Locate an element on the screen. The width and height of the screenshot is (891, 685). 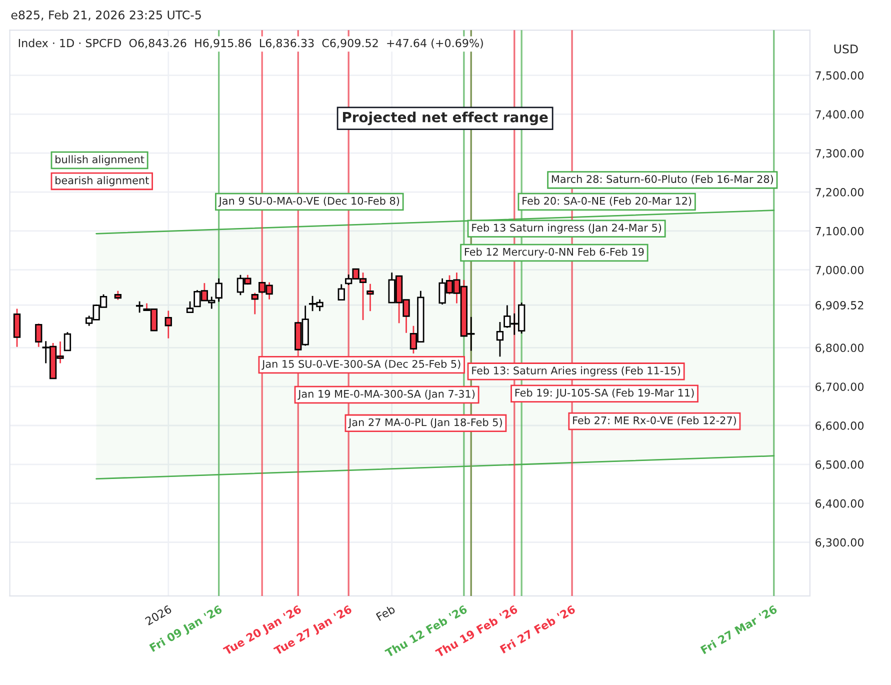
annotation: Jan 9 SU-0-MA-0-VE (Dec 10-Feb 8) is located at coordinates (309, 201).